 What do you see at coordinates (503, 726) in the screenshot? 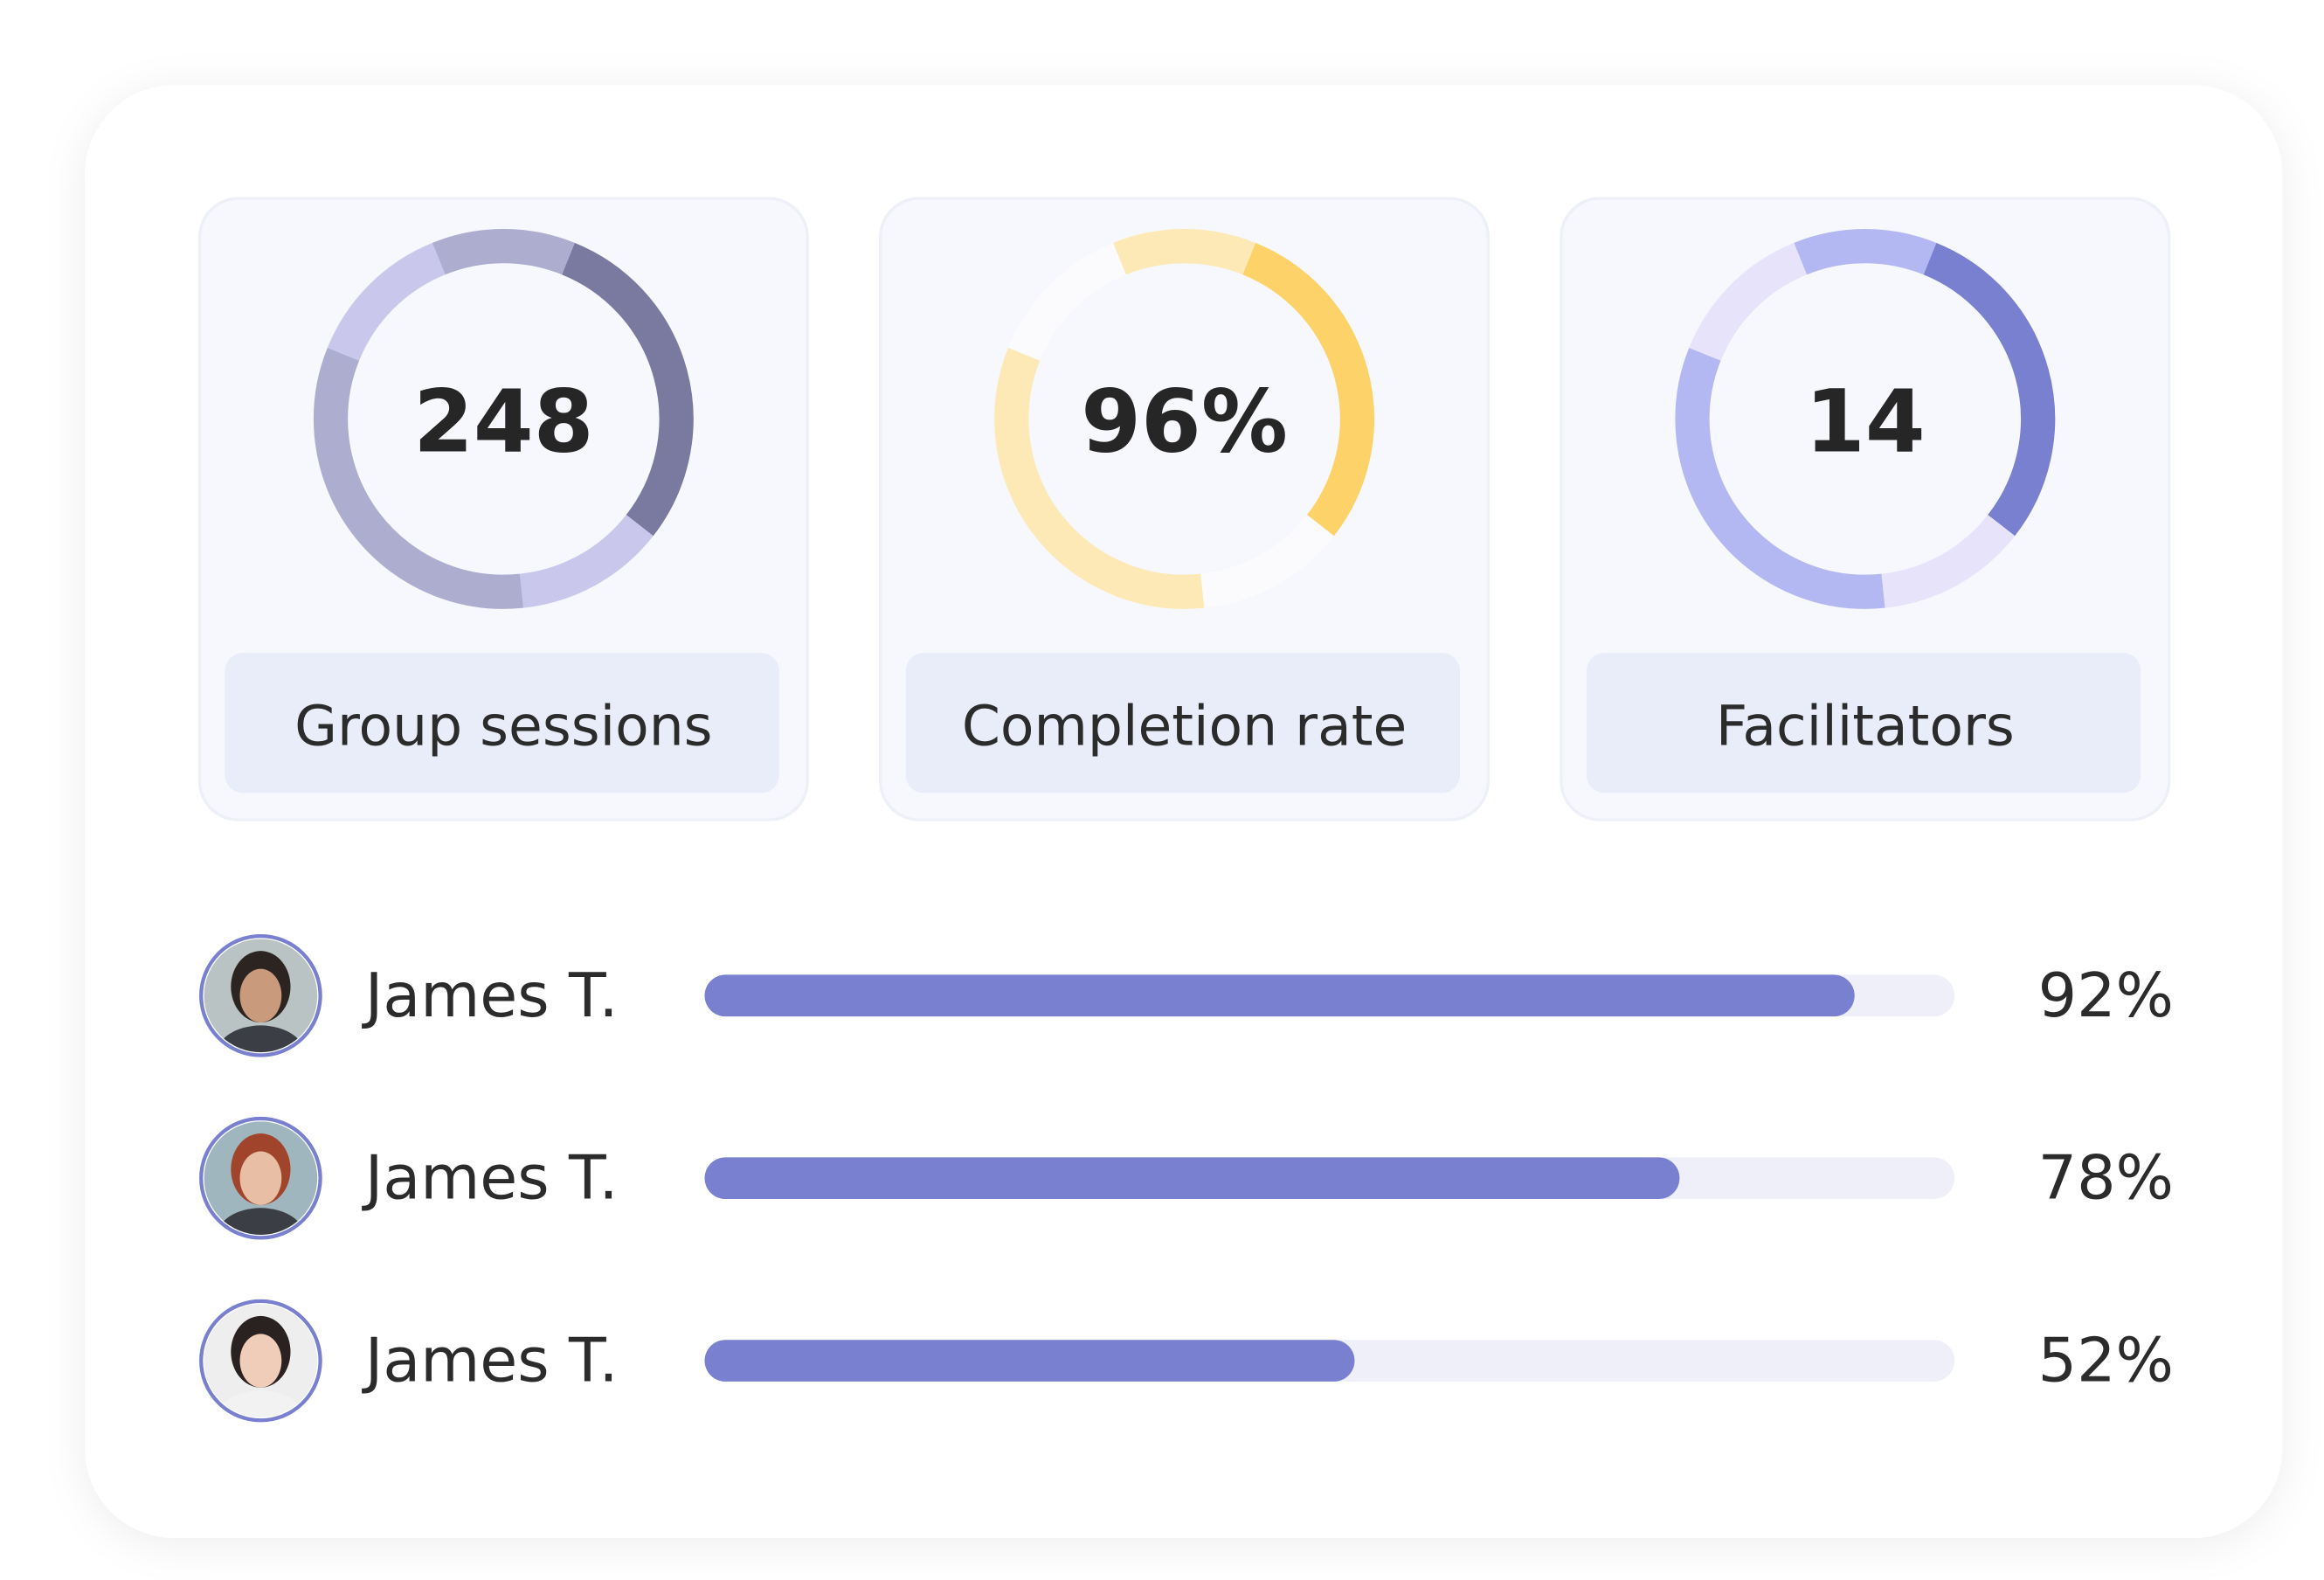
I see `stat-label: Group sessions` at bounding box center [503, 726].